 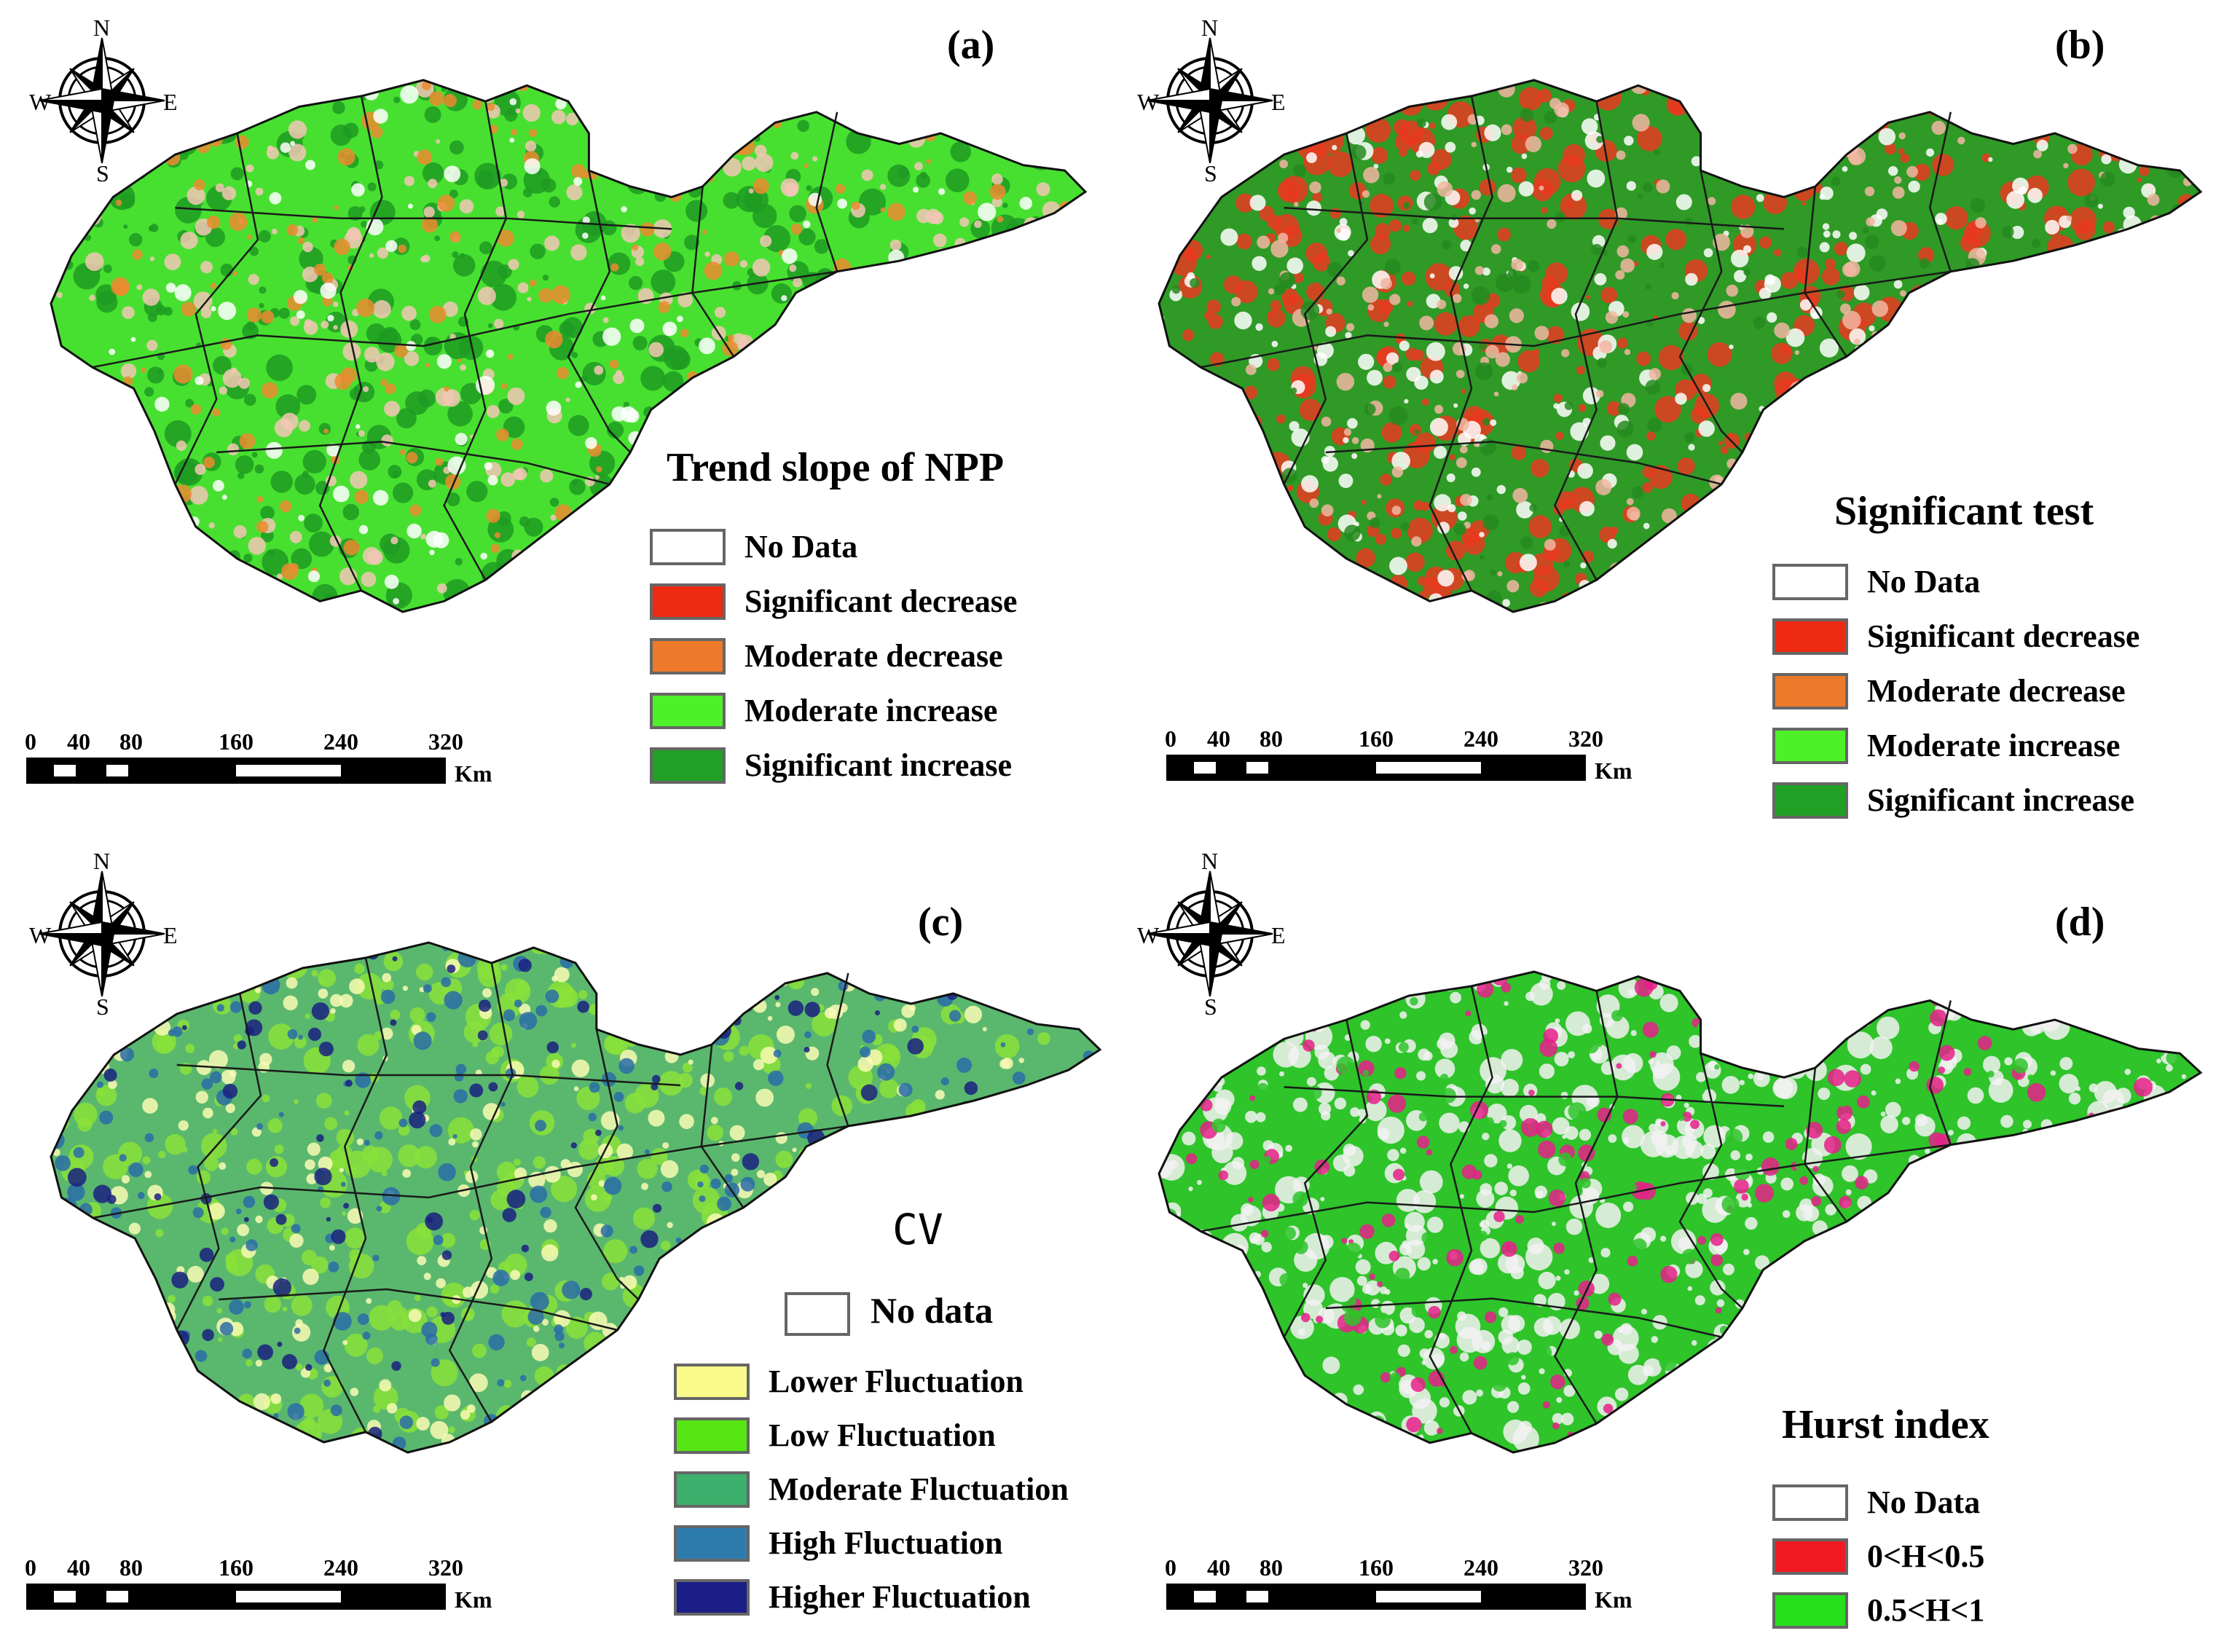 I want to click on panel-letter-a: (a), so click(x=971, y=45).